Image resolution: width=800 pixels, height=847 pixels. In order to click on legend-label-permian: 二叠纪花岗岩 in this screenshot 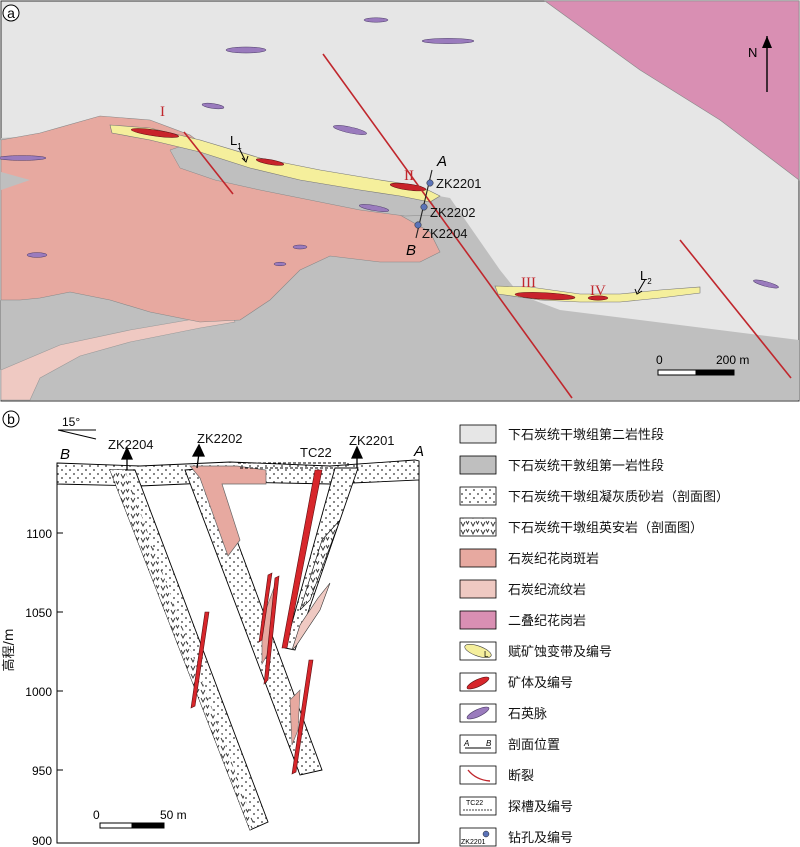, I will do `click(547, 621)`.